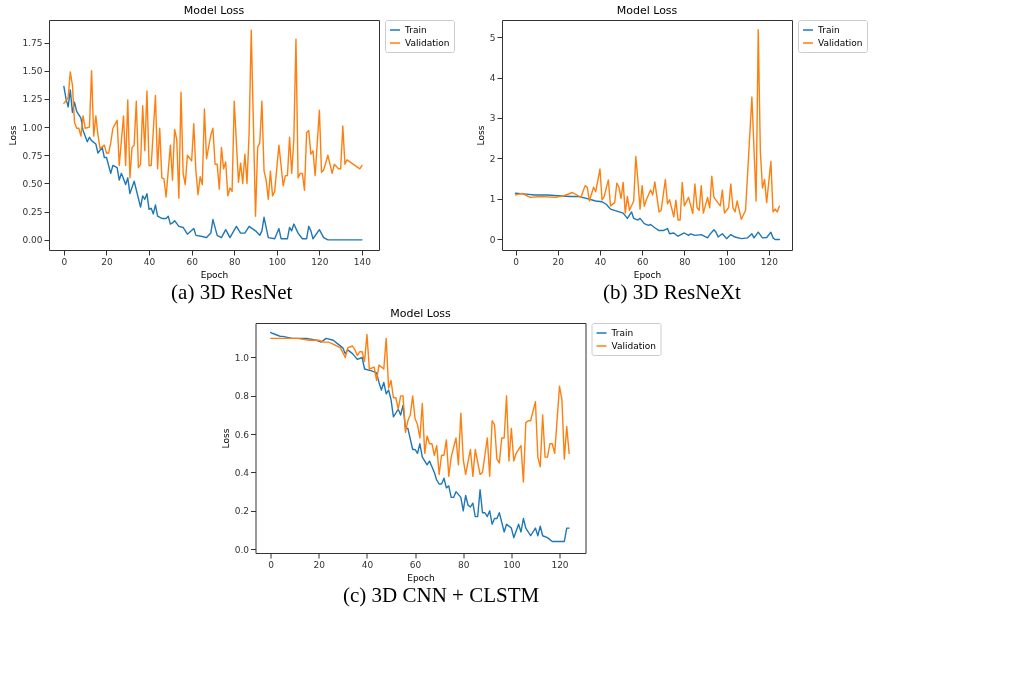  I want to click on y-tick-label: 0.4, so click(242, 473).